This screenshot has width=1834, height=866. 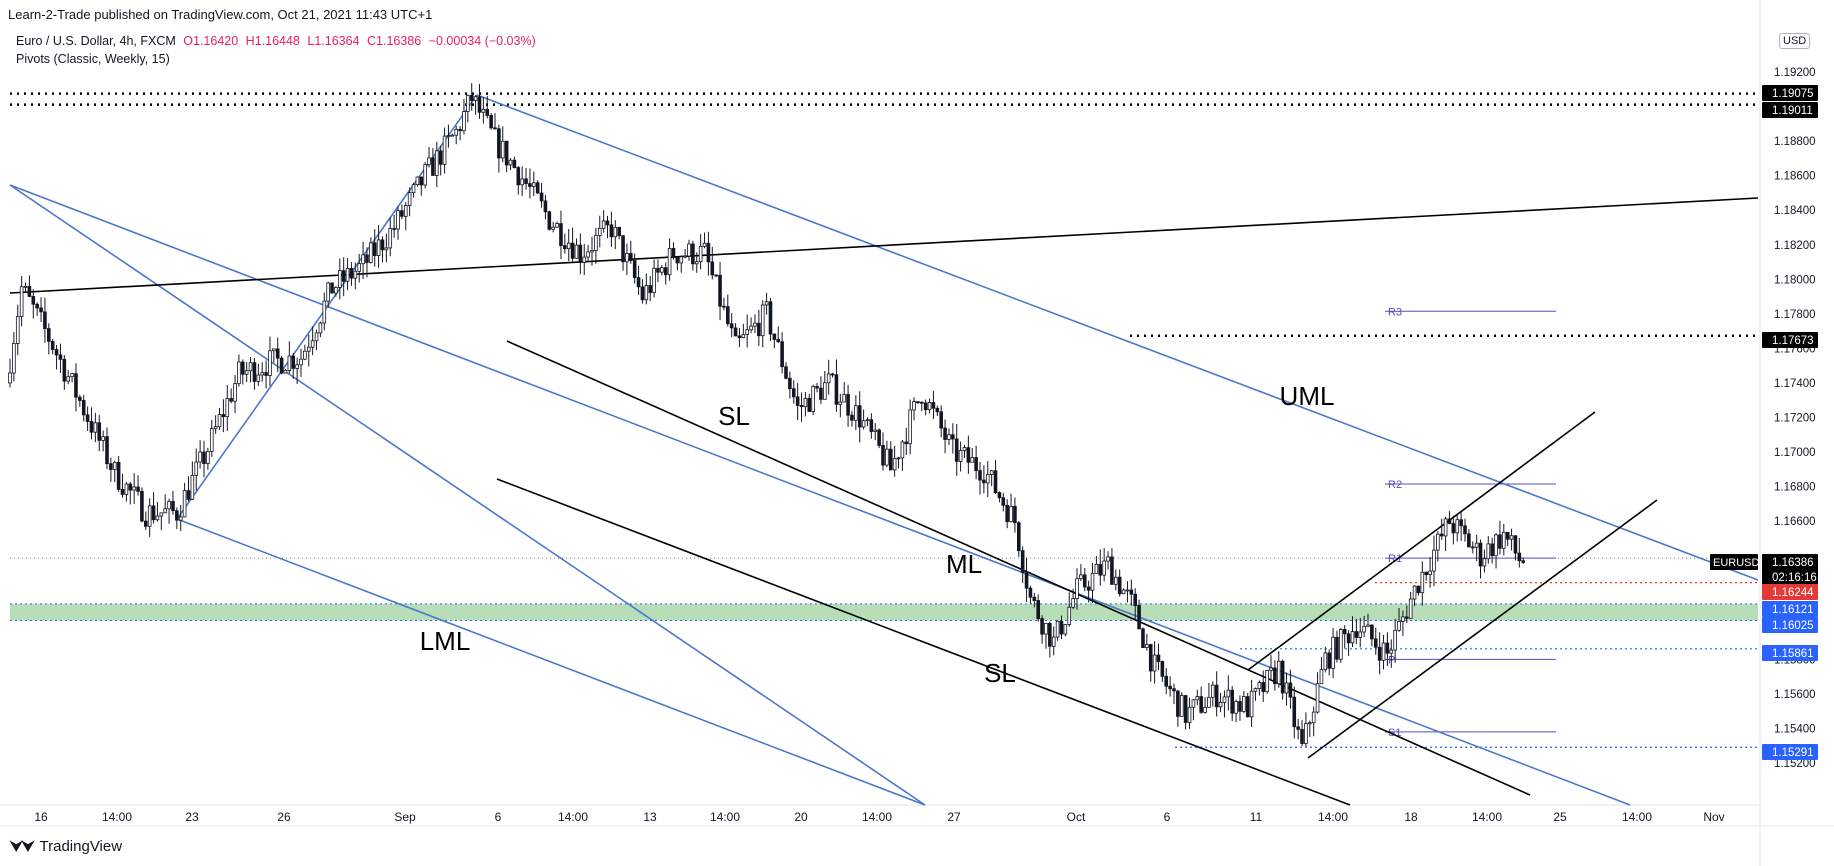 I want to click on symbol-title: Euro / U.S. Dollar, 4h, FXCM, so click(x=96, y=41).